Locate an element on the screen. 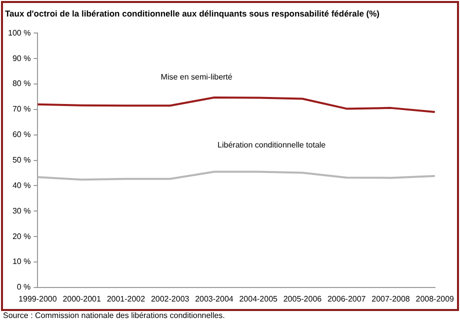 This screenshot has height=323, width=460. y-tick-label: 70 % is located at coordinates (21, 109).